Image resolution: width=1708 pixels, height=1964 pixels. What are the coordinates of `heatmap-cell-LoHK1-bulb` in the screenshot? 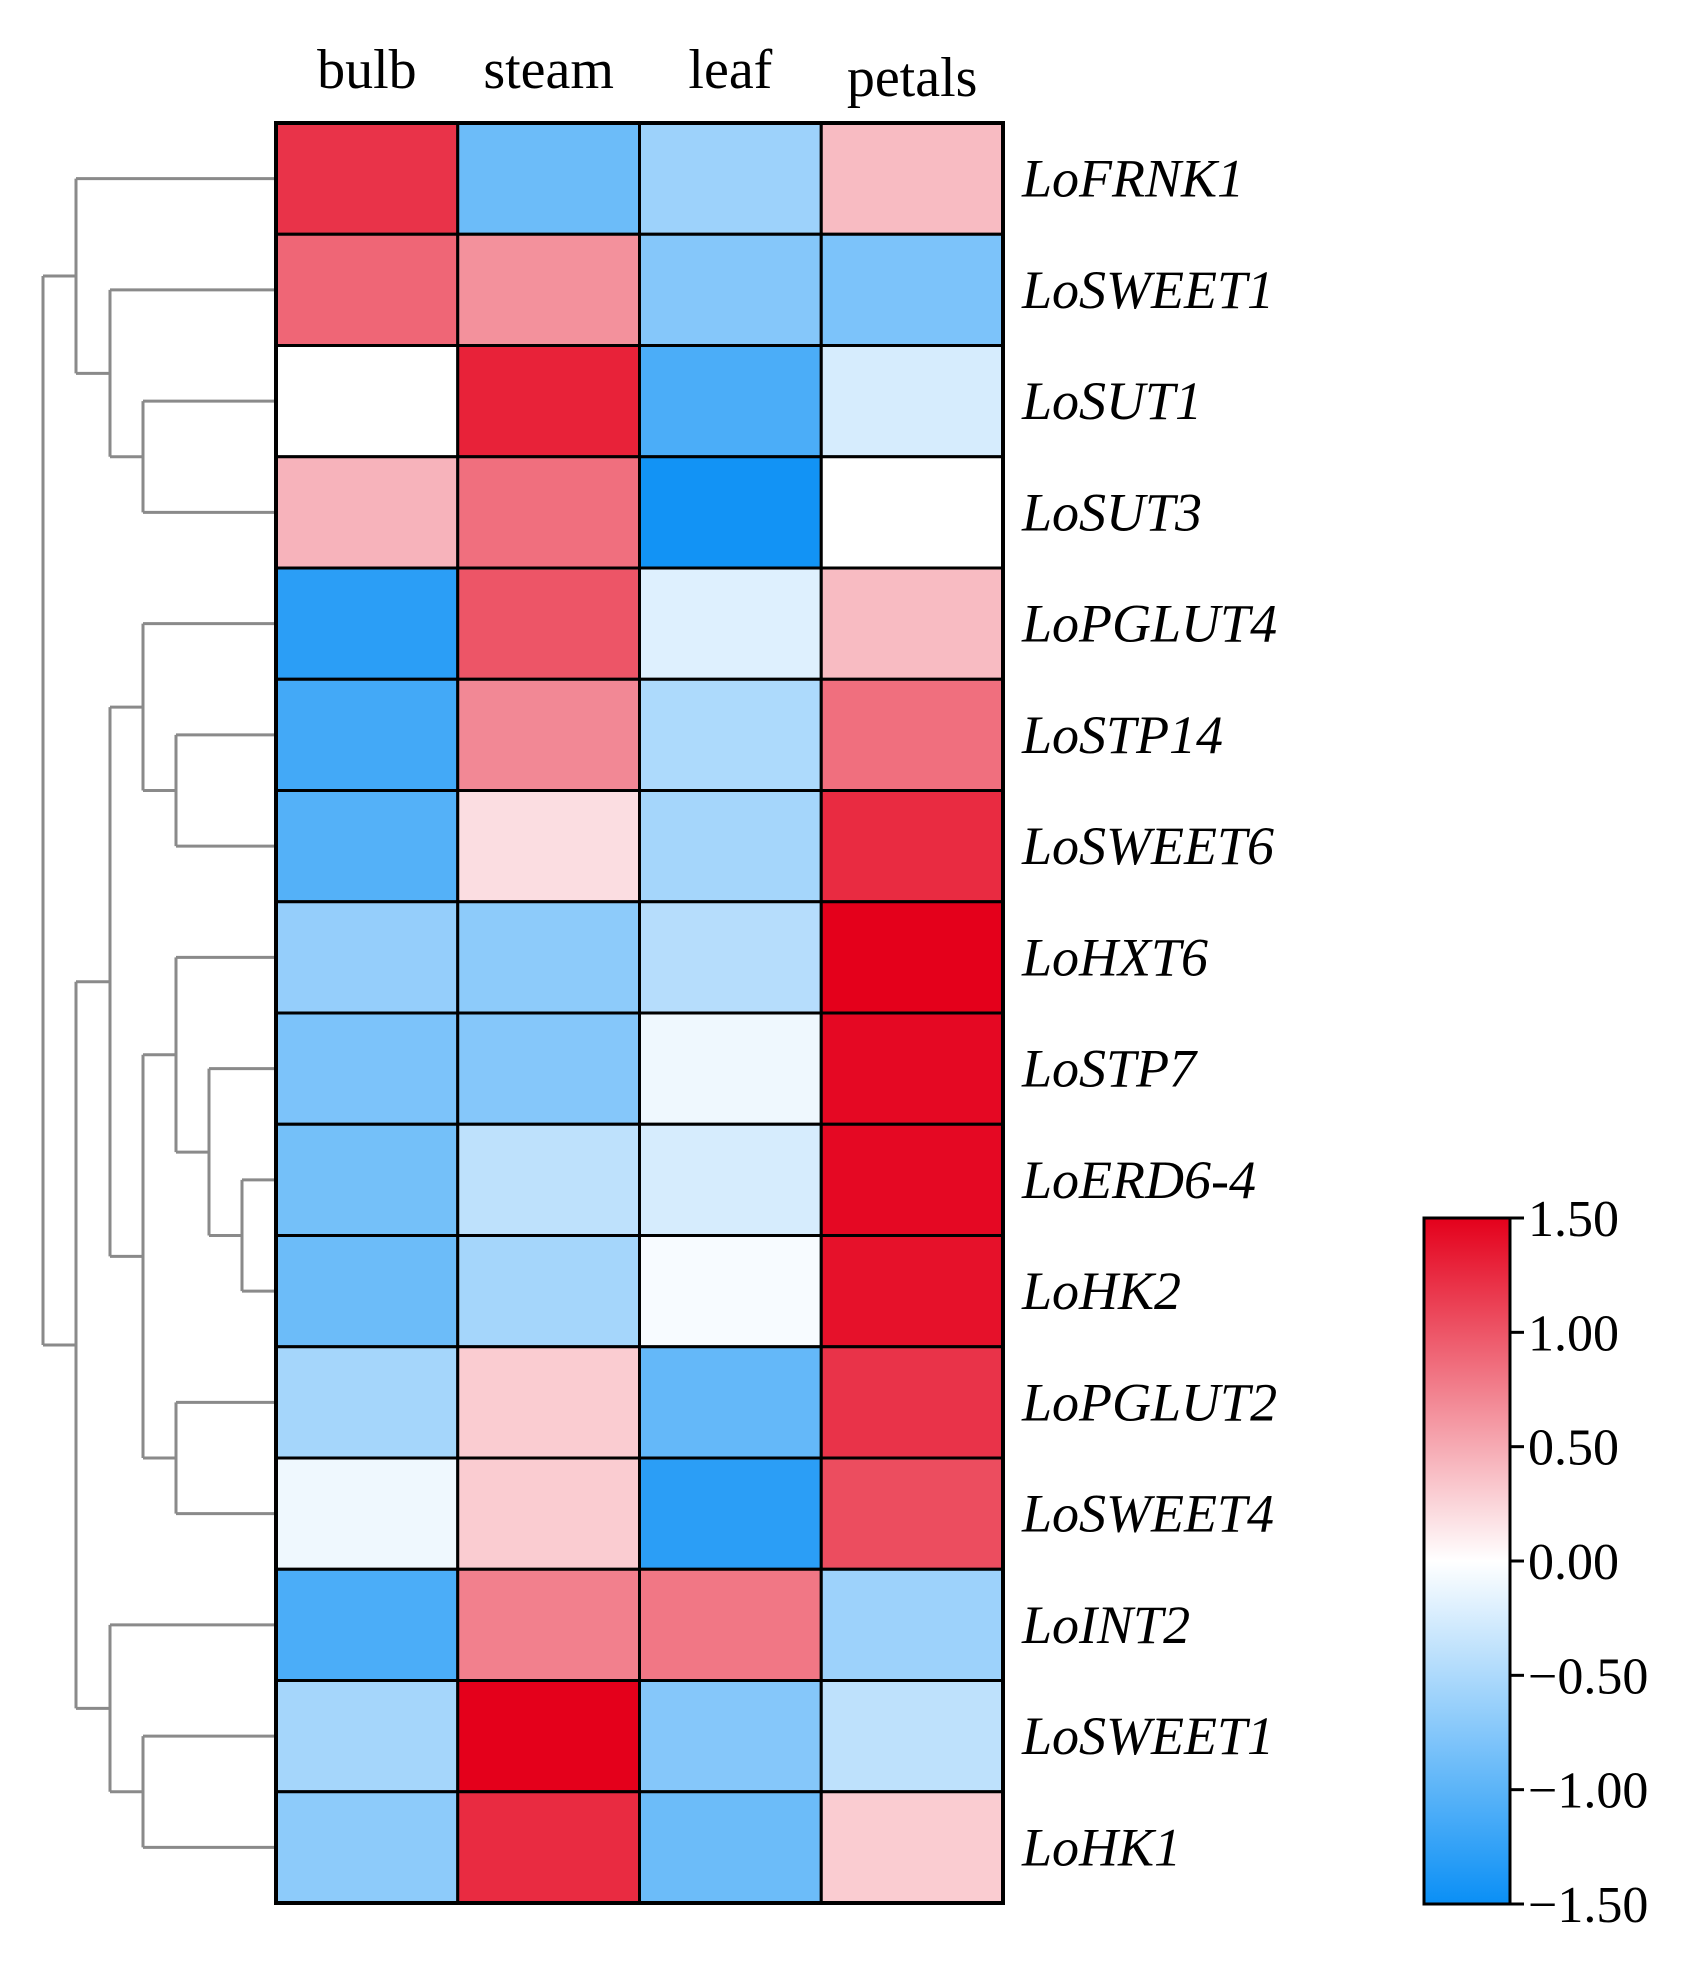 It's located at (367, 1847).